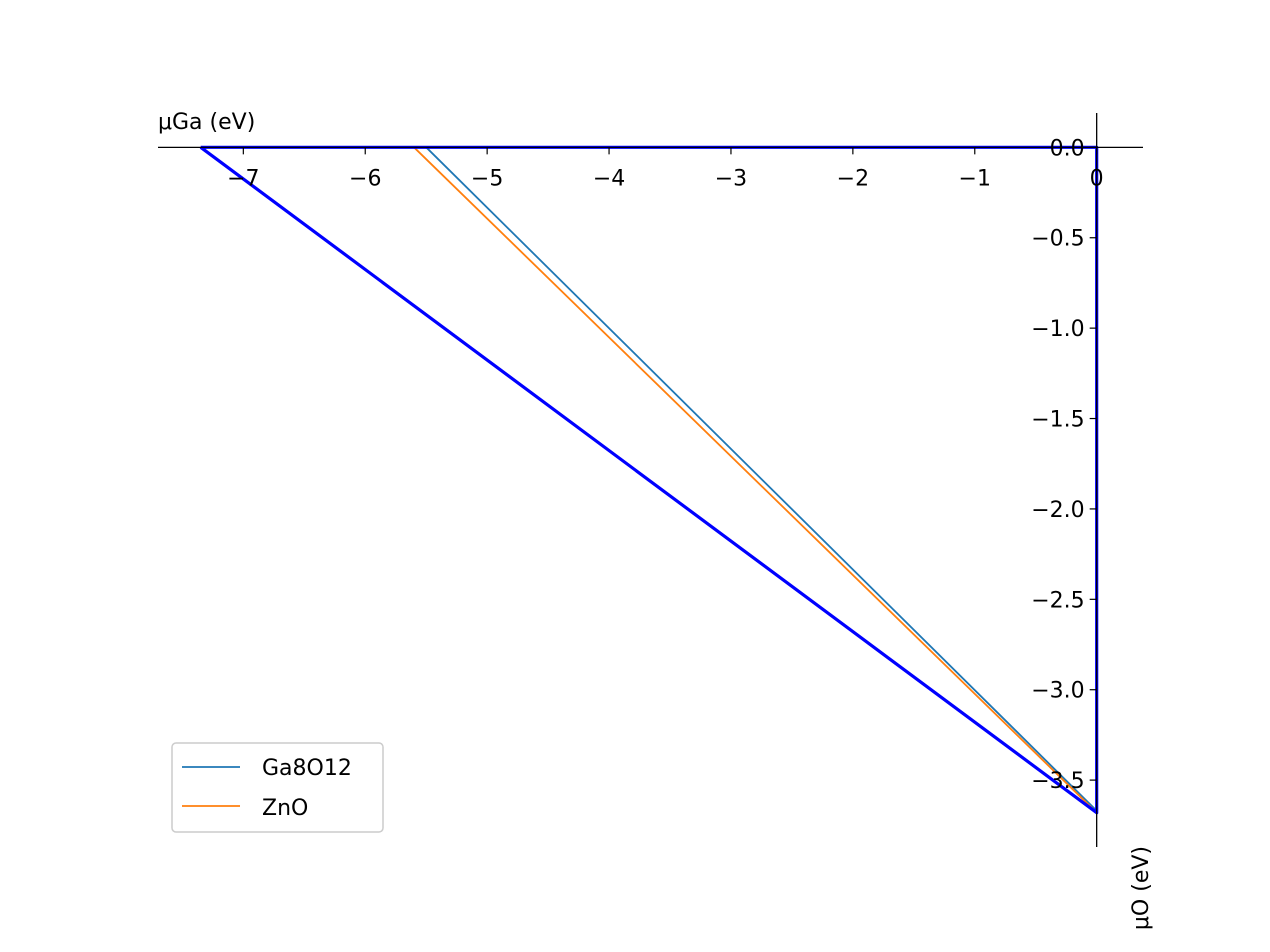 Image resolution: width=1270 pixels, height=952 pixels. I want to click on x-tick-label: −7, so click(243, 178).